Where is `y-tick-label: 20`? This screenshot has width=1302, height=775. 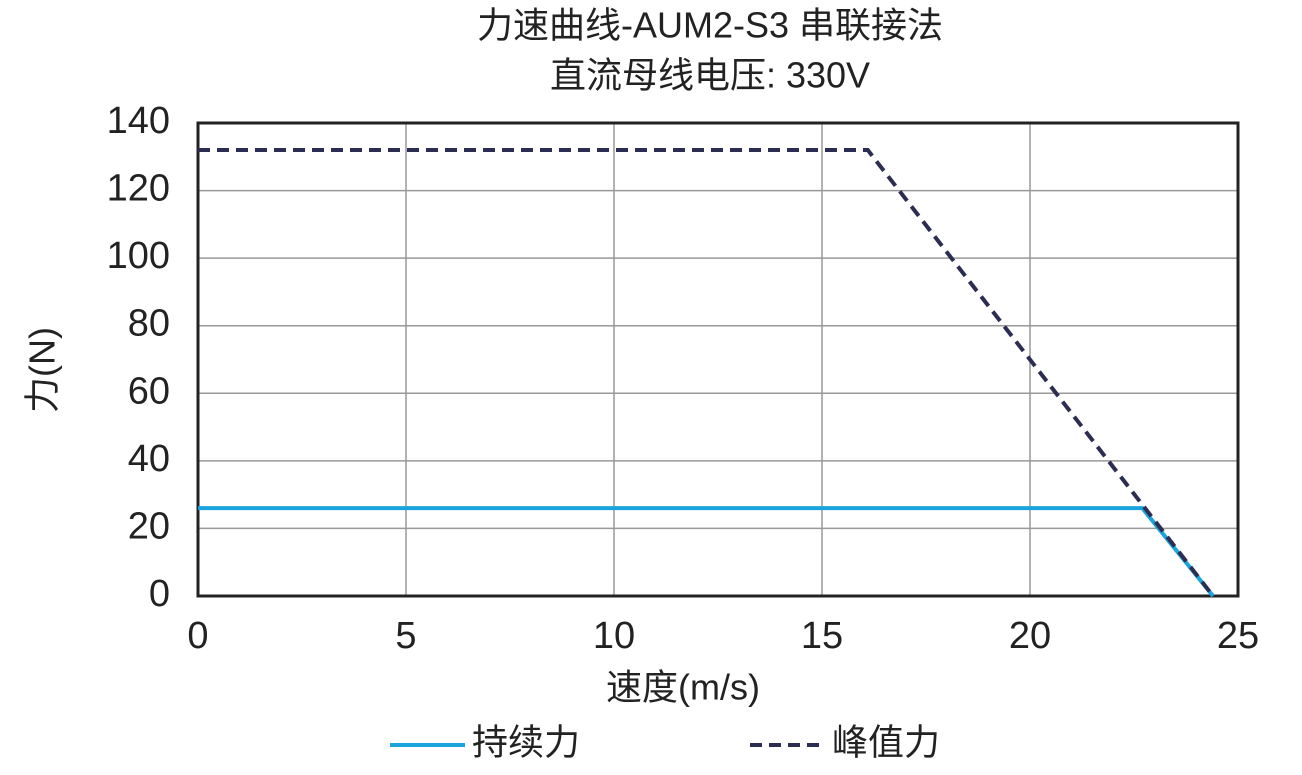 y-tick-label: 20 is located at coordinates (149, 526).